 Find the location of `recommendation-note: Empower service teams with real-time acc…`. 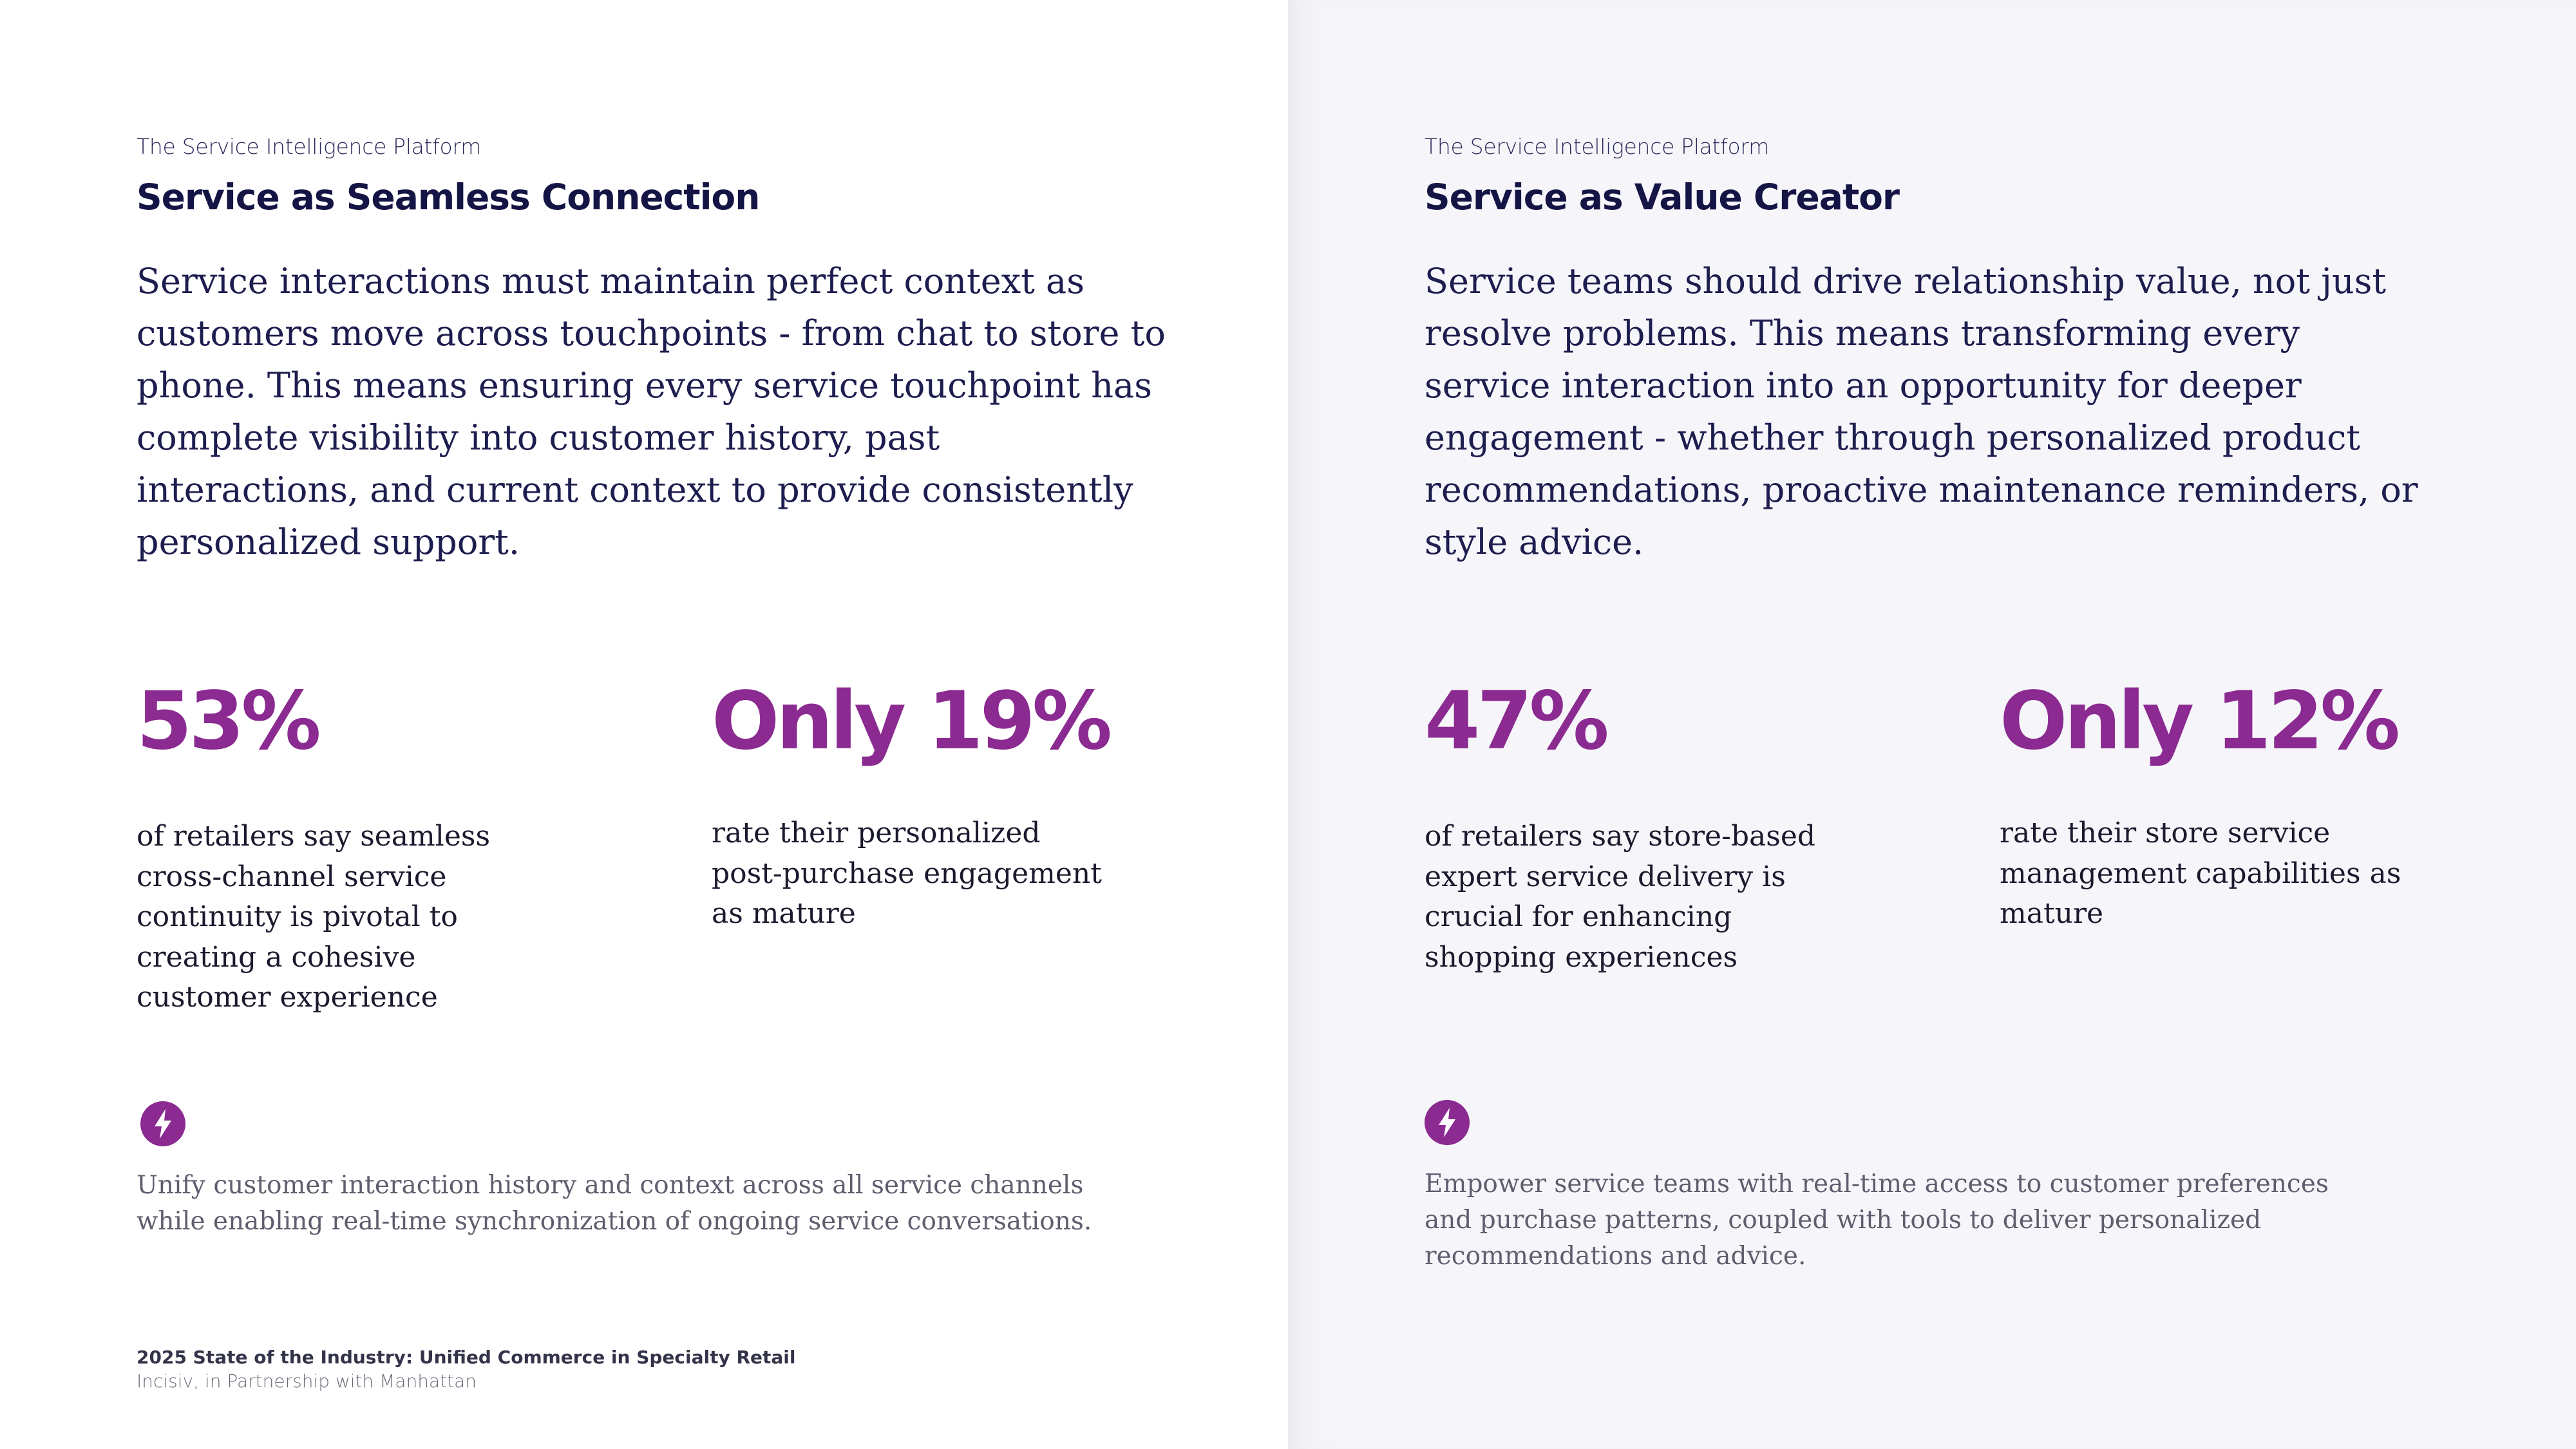

recommendation-note: Empower service teams with real-time acc… is located at coordinates (1877, 1221).